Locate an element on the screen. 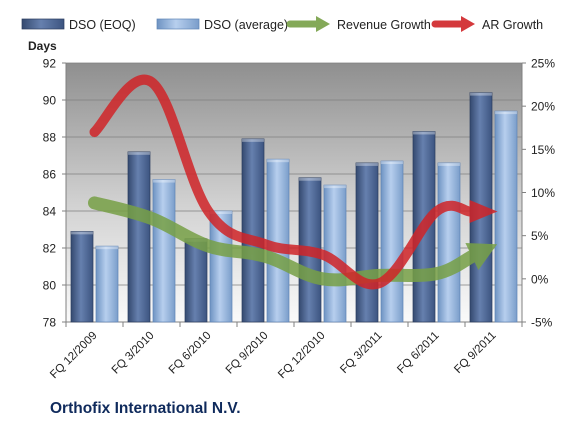 The width and height of the screenshot is (575, 427). y2-tick-label: -5% is located at coordinates (542, 323).